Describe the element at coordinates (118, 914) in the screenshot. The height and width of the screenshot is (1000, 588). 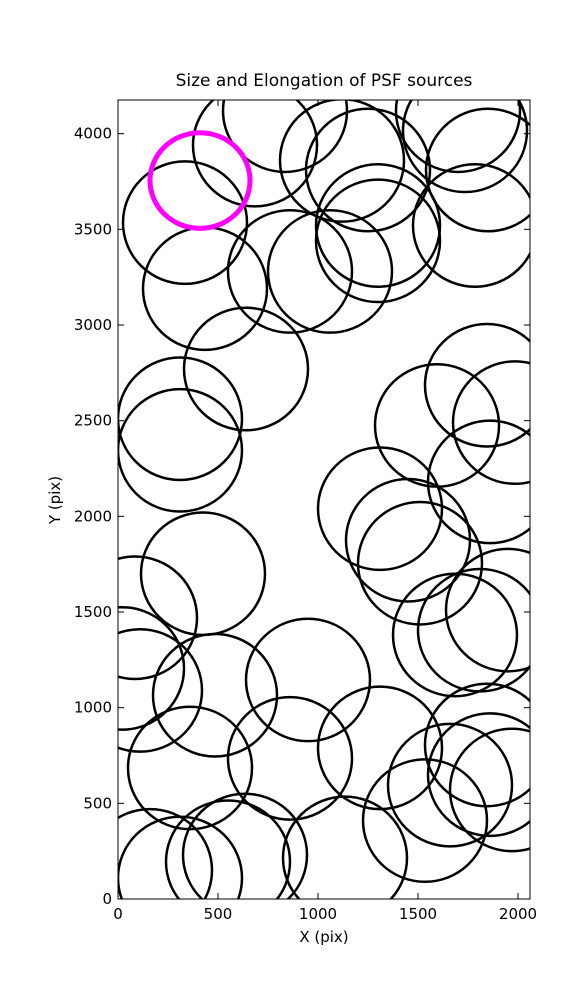
I see `x-tick-label: 0` at that location.